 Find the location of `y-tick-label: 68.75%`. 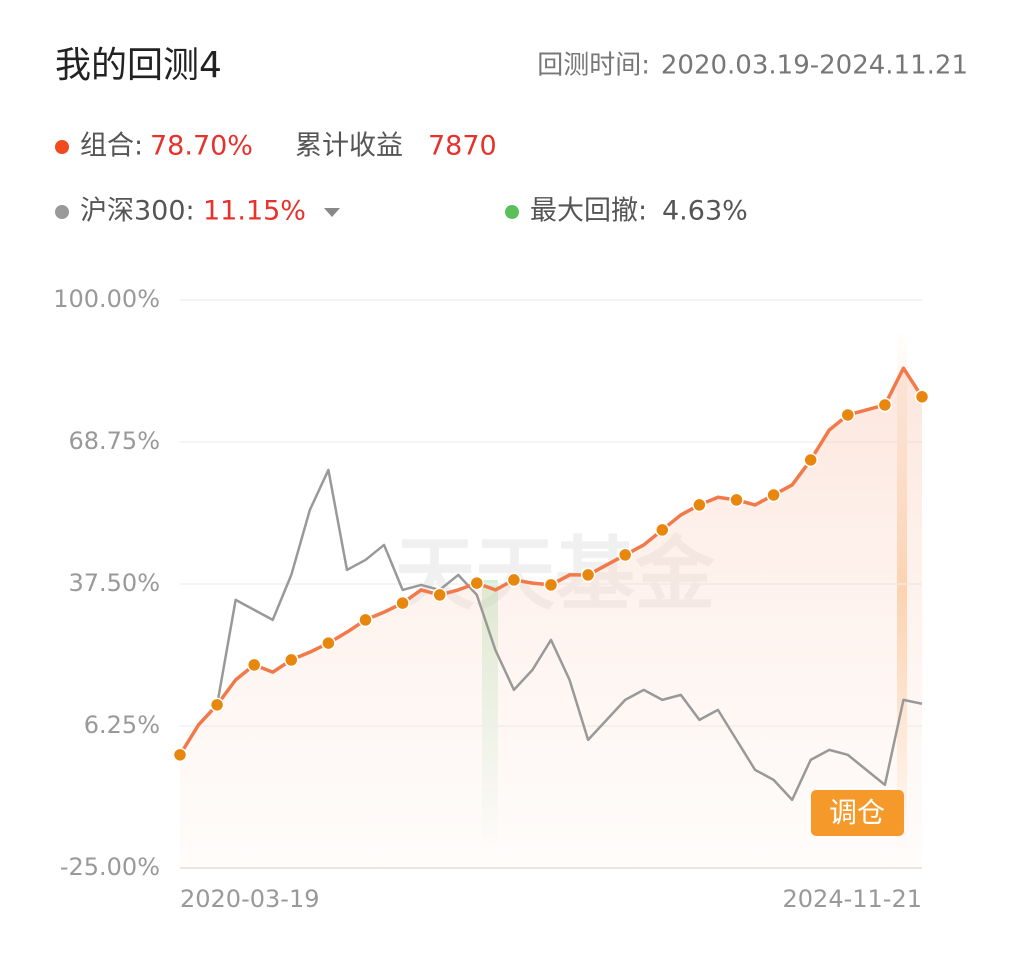

y-tick-label: 68.75% is located at coordinates (114, 441).